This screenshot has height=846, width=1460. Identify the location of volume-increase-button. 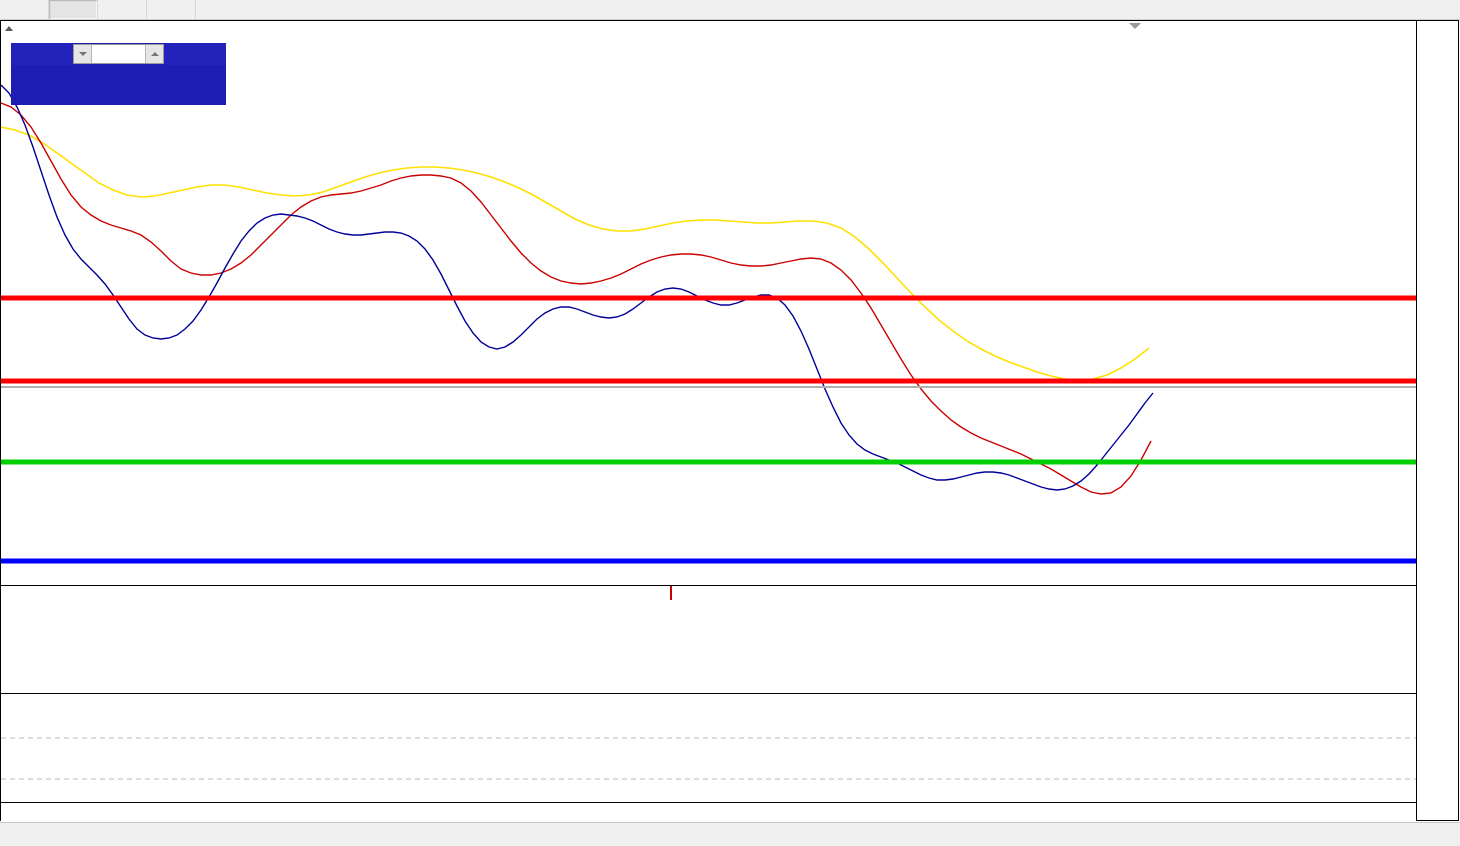
(154, 54).